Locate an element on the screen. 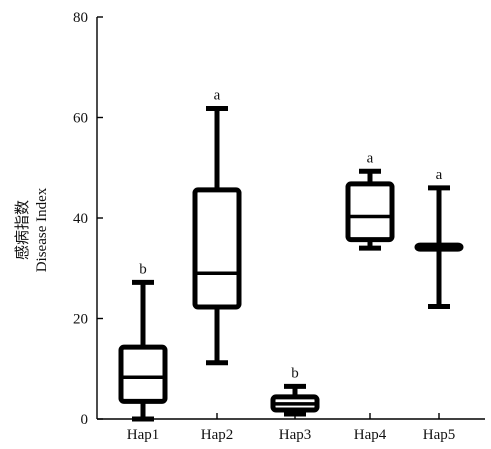 This screenshot has height=449, width=491. y-tick-label: 20 is located at coordinates (80, 320).